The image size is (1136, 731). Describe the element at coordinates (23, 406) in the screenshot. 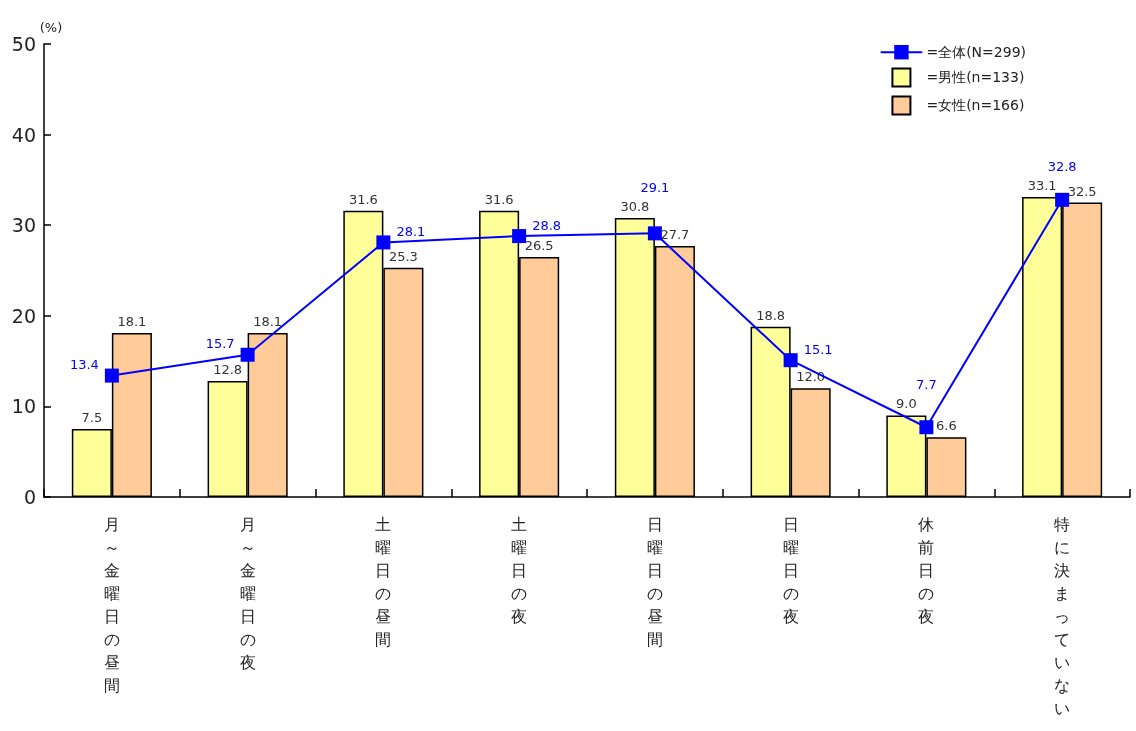

I see `y-tick-label: 10` at that location.